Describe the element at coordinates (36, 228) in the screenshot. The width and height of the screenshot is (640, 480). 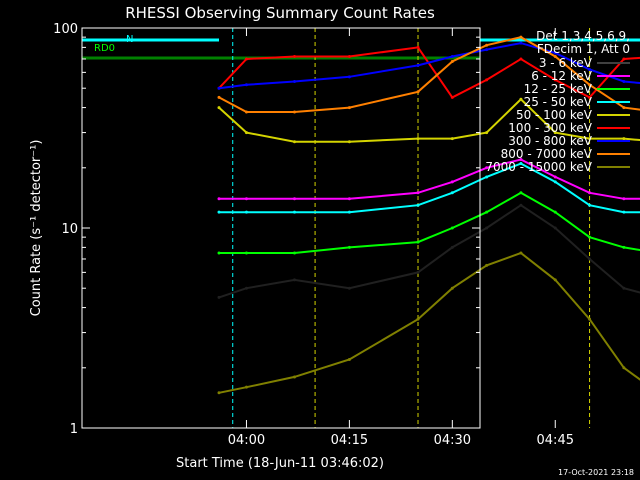
I see `y-axis-label: Count Rate (s⁻¹ detector⁻¹)` at that location.